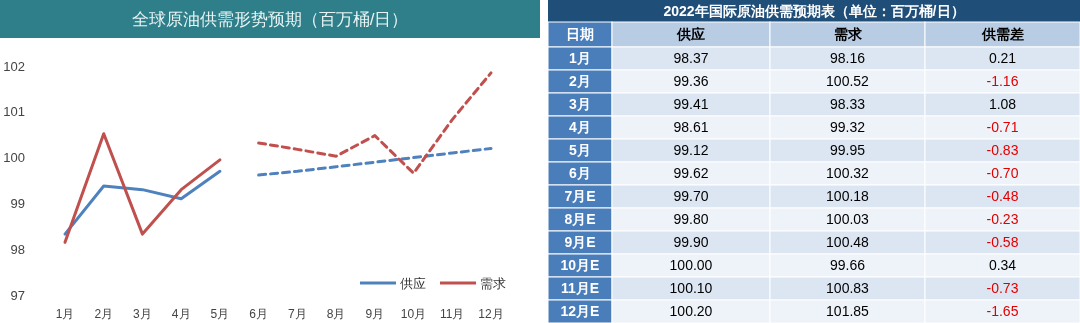 The width and height of the screenshot is (1080, 323). I want to click on y-tick-label: 4月, so click(580, 127).